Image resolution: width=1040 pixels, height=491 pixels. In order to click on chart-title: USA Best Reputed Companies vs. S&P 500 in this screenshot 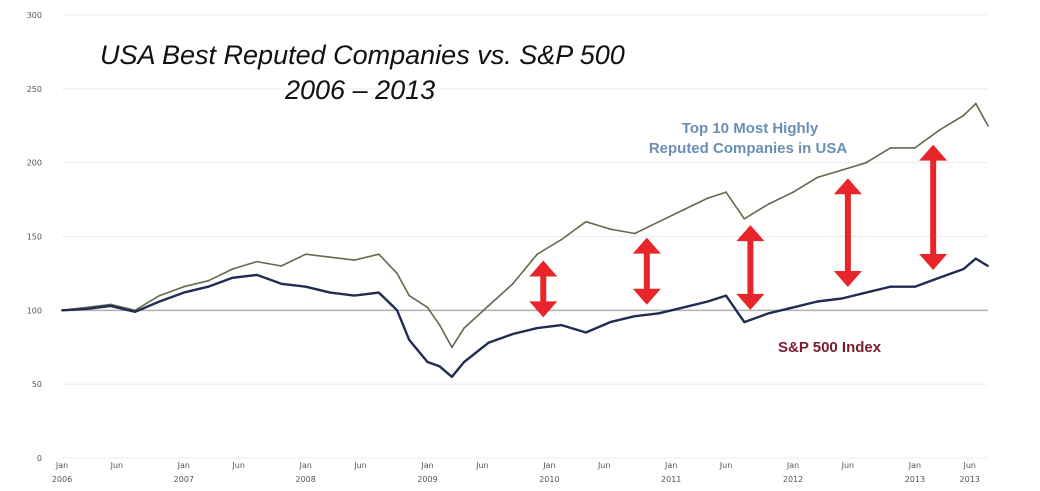, I will do `click(362, 55)`.